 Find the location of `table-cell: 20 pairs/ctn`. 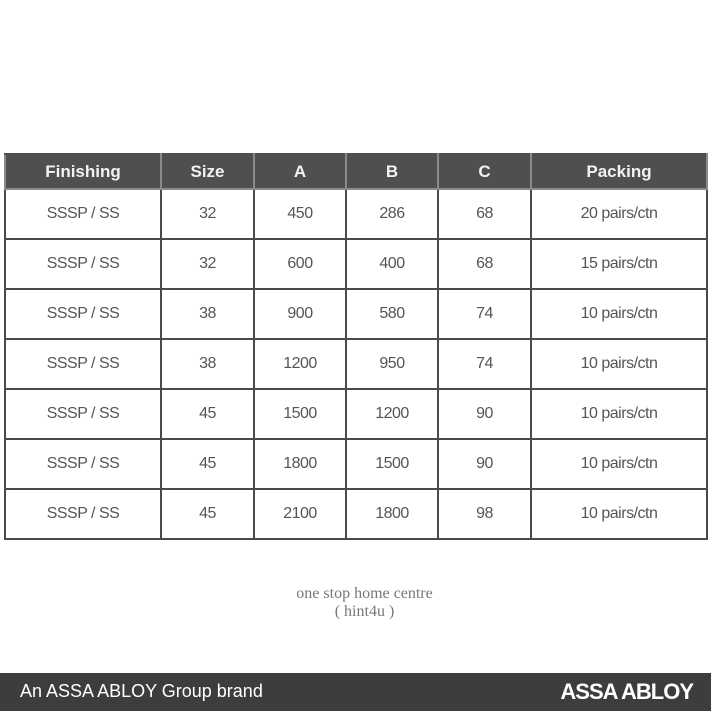

table-cell: 20 pairs/ctn is located at coordinates (619, 214).